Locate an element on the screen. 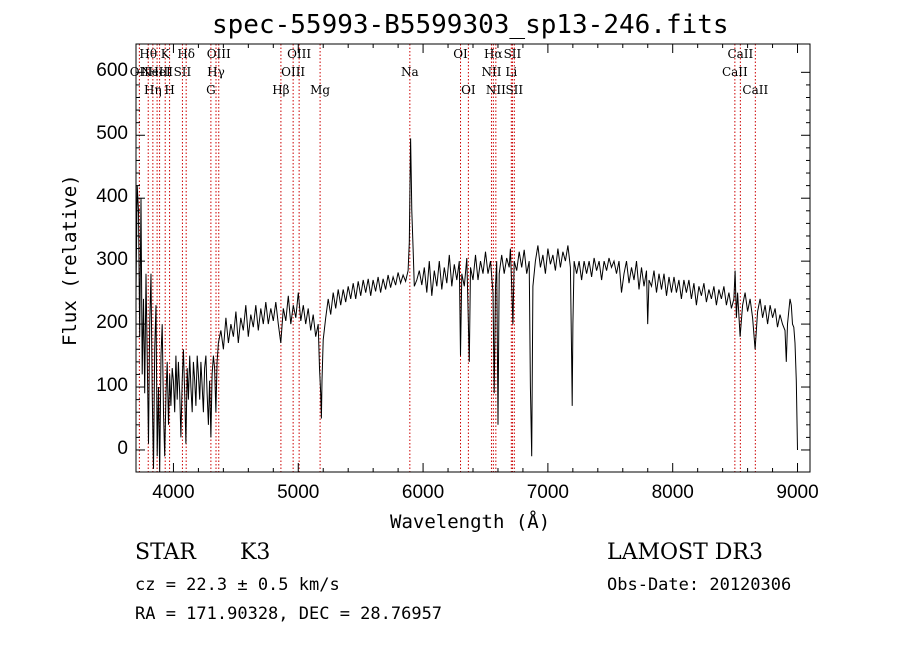 The image size is (900, 649). x-axis-label: Wavelength (Å) is located at coordinates (470, 522).